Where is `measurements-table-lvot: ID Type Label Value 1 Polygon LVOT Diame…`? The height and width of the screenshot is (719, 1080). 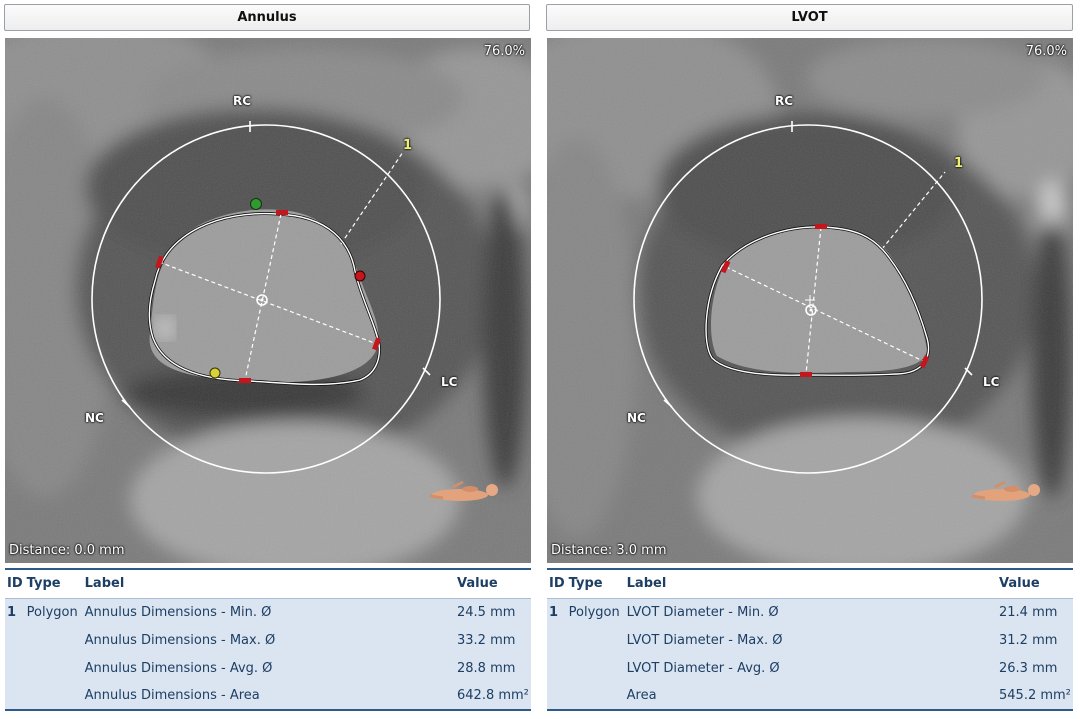
measurements-table-lvot: ID Type Label Value 1 Polygon LVOT Diame… is located at coordinates (810, 639).